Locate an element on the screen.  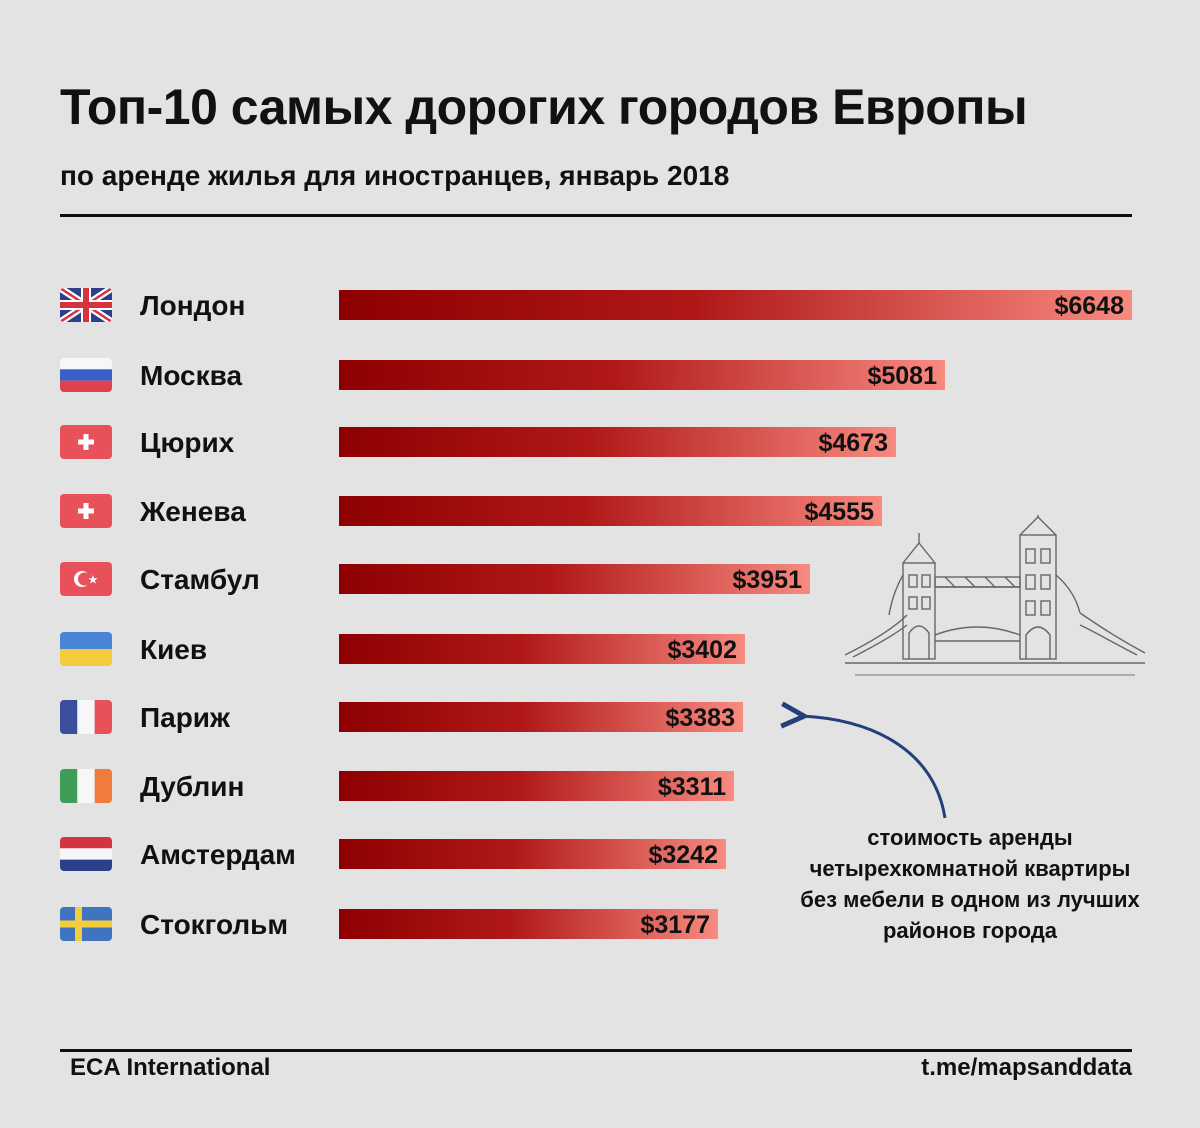
credit-link: t.me/mapsanddata is located at coordinates (1026, 1067).